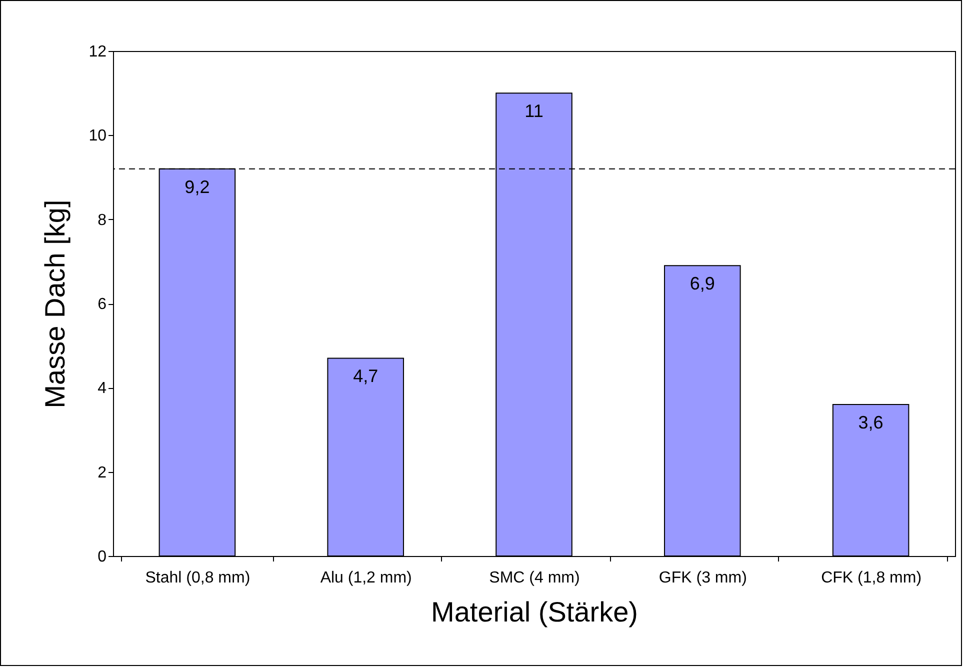  Describe the element at coordinates (97, 136) in the screenshot. I see `y-tick-label: 10` at that location.